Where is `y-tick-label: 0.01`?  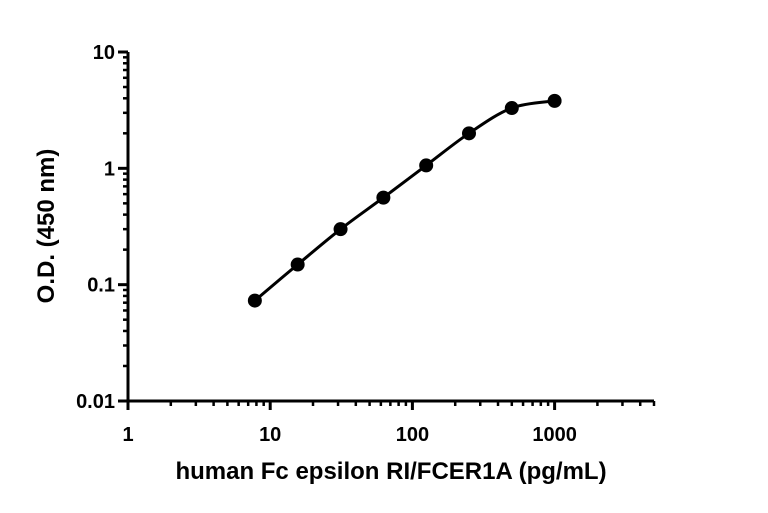
y-tick-label: 0.01 is located at coordinates (95, 402).